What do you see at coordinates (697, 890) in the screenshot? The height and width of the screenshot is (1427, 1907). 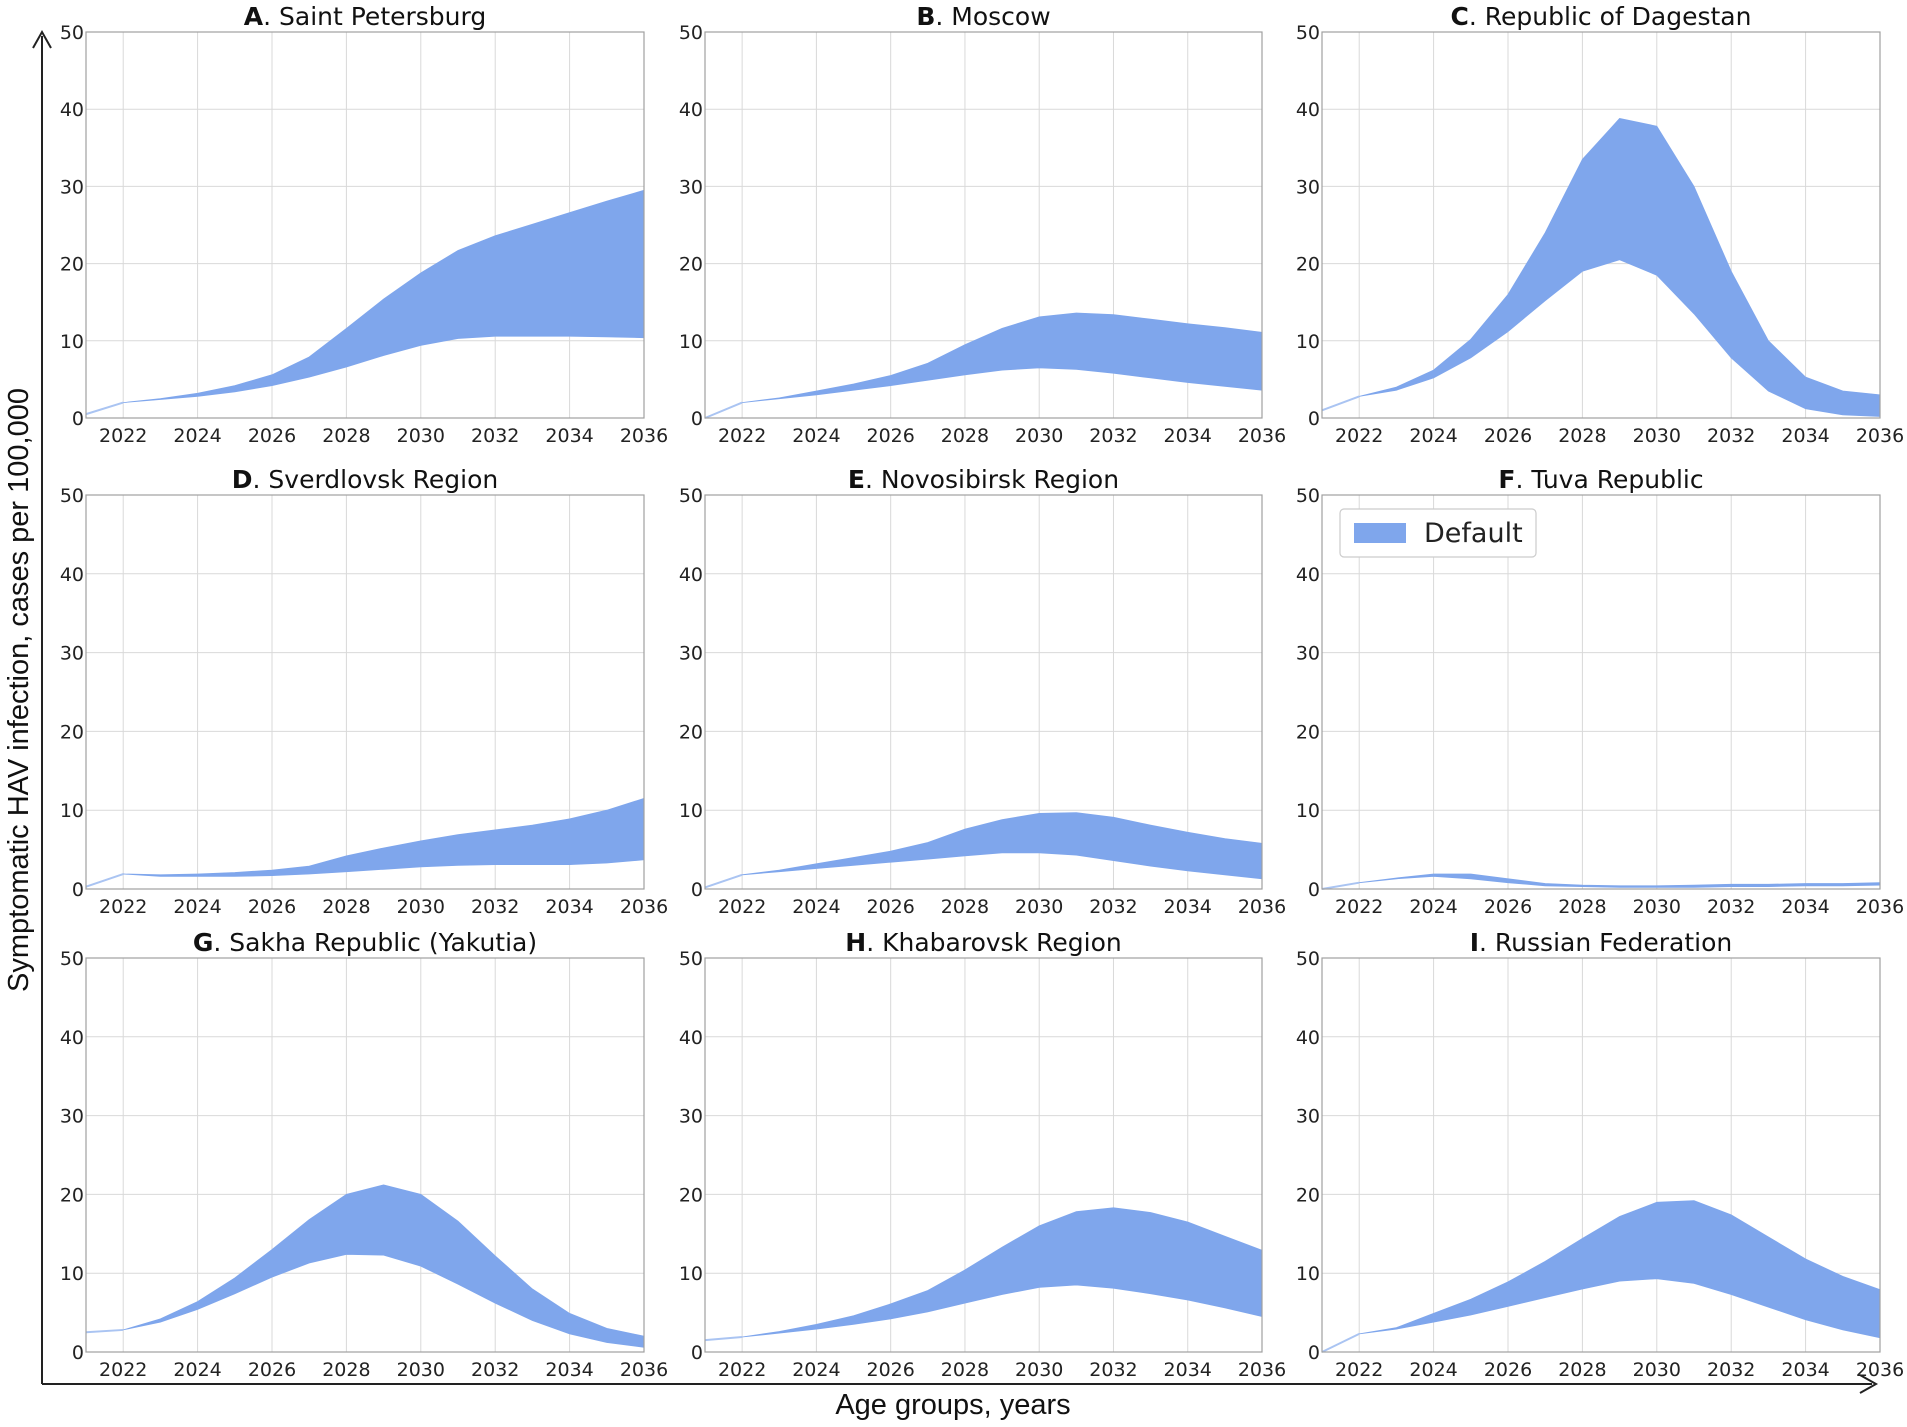 I see `panel-e-ytick-0: 0` at bounding box center [697, 890].